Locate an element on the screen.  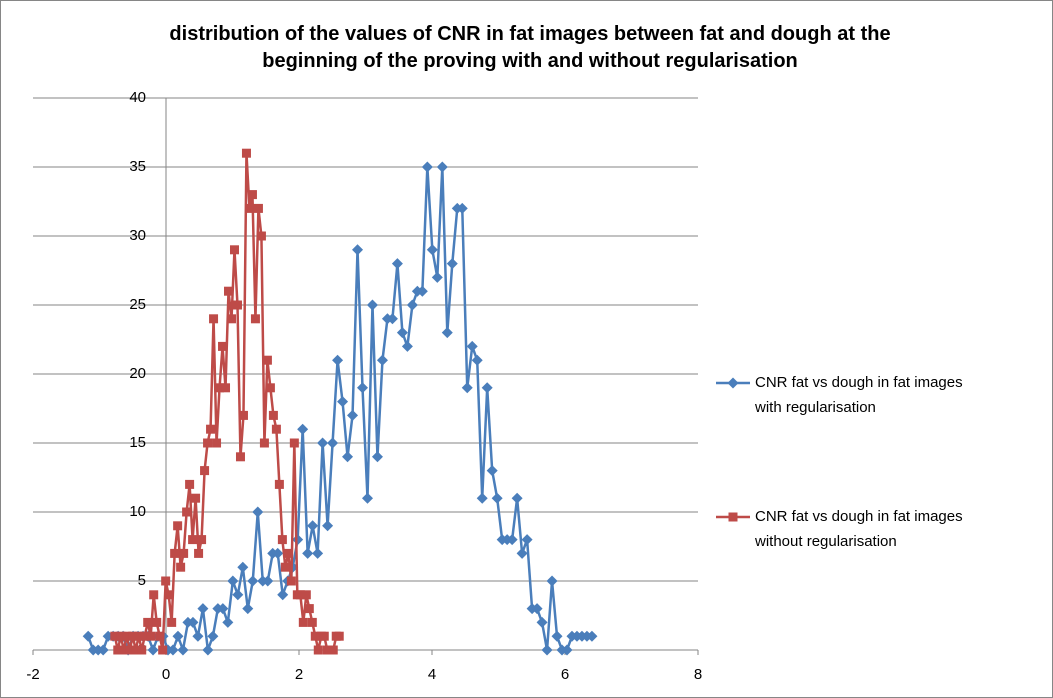
y-tick-label: 20 is located at coordinates (137, 373).